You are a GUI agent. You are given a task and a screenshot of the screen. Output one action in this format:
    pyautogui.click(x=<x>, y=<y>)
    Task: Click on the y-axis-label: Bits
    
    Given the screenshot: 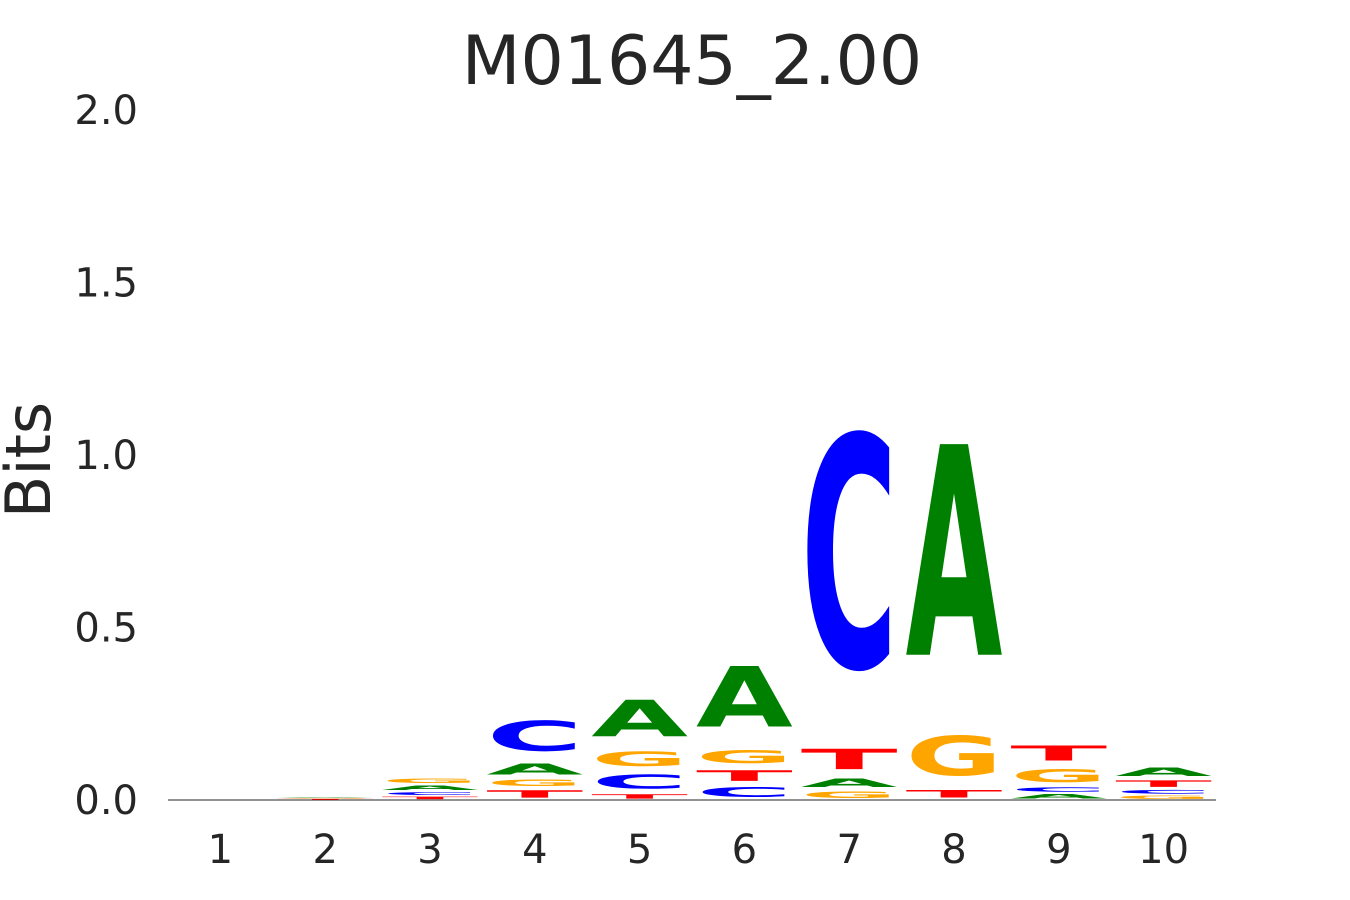 What is the action you would take?
    pyautogui.click(x=32, y=460)
    